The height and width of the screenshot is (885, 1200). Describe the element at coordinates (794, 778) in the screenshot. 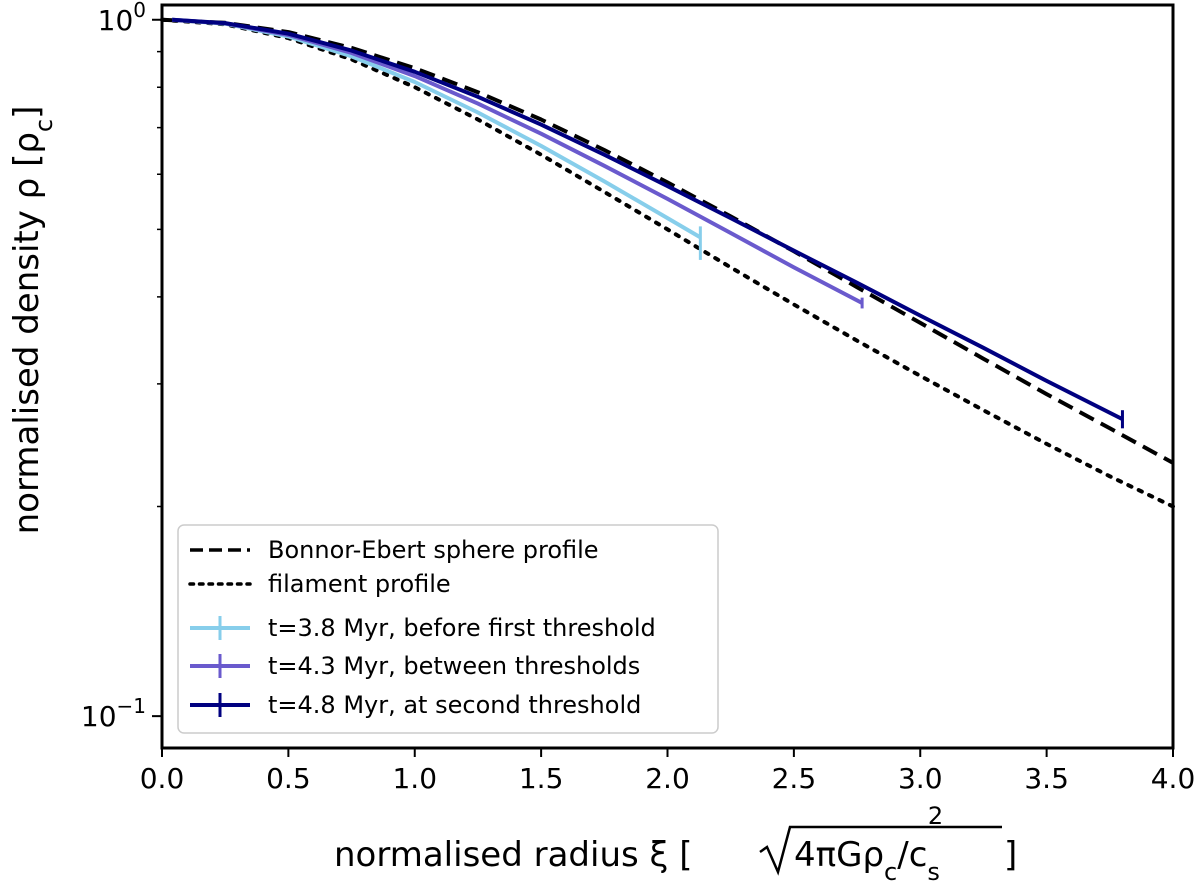

I see `x-tick-label-5: 2.5` at that location.